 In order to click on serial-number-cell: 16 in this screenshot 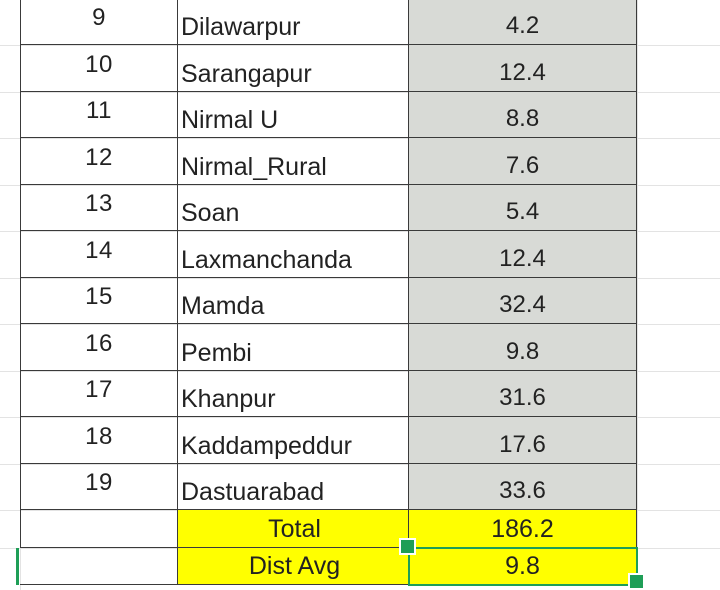, I will do `click(99, 347)`.